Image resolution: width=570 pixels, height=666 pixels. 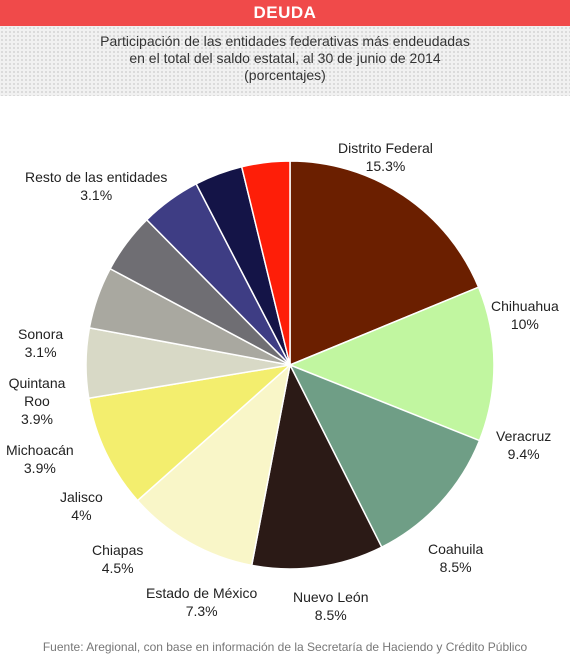 What do you see at coordinates (40, 343) in the screenshot?
I see `label-sonora: Sonora 3.1%` at bounding box center [40, 343].